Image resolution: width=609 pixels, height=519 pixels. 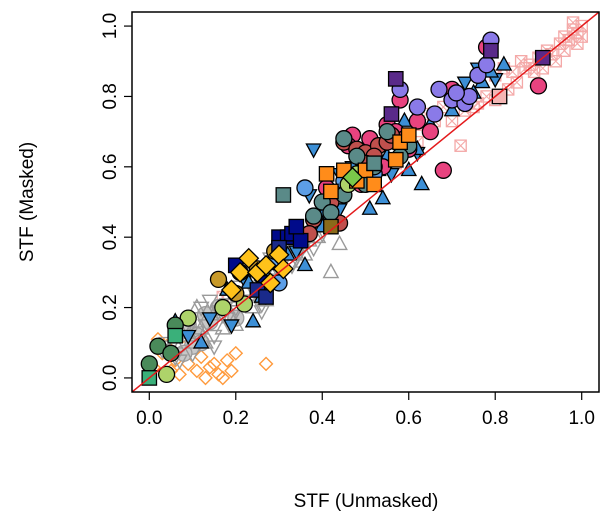 I want to click on y-tick-label: 0.2, so click(x=110, y=307).